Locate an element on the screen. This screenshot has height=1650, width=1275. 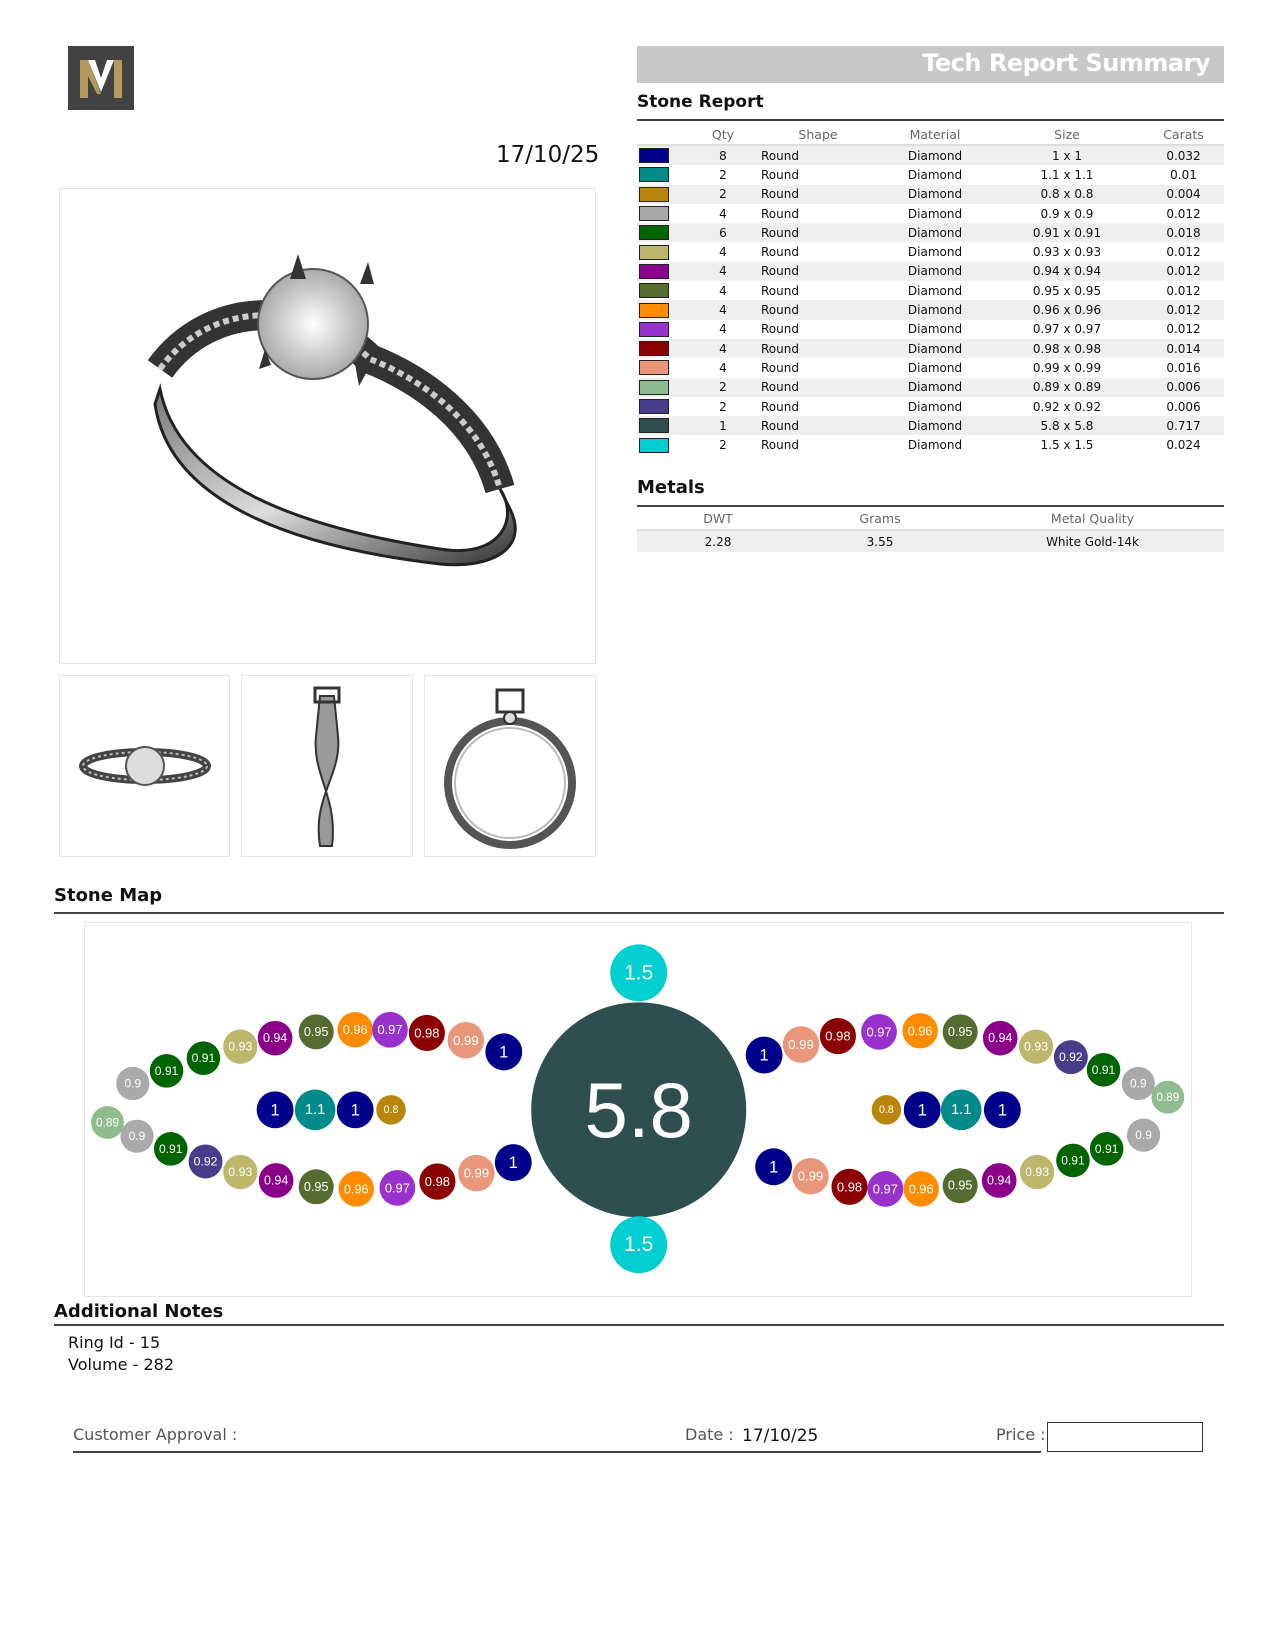
stone-size-label: 5.8 is located at coordinates (639, 1110).